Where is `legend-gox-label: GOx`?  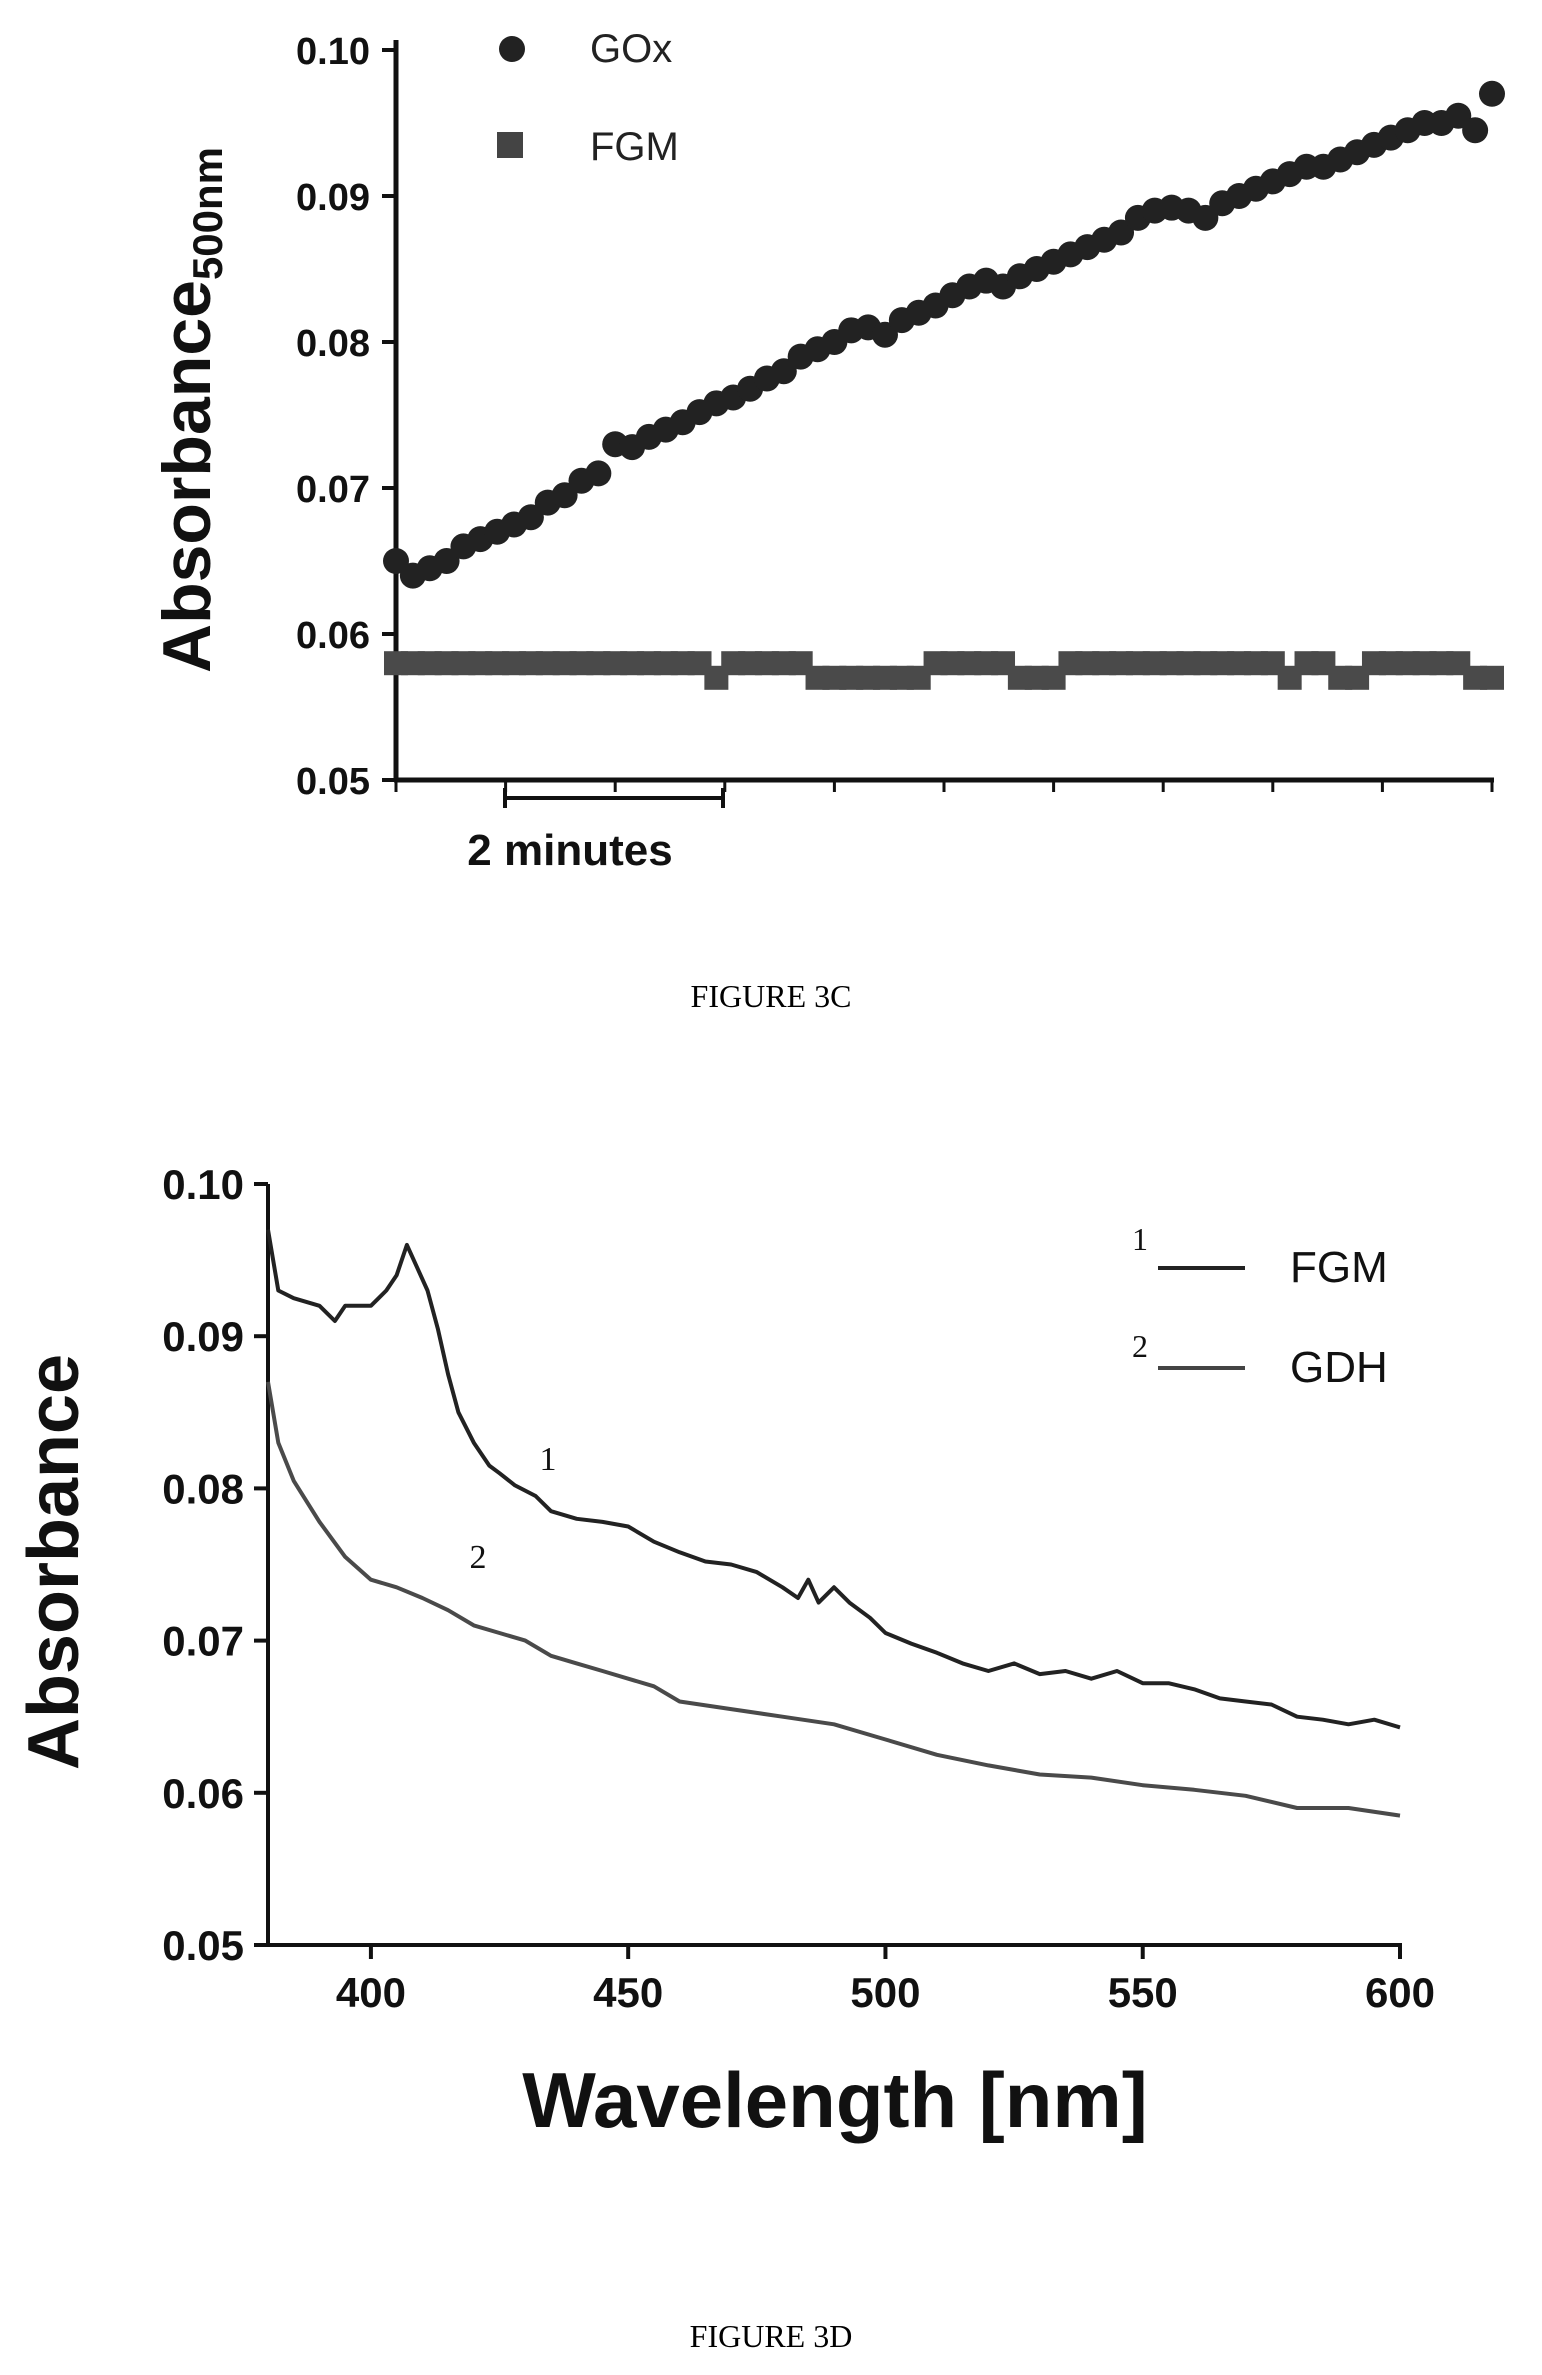
legend-gox-label: GOx is located at coordinates (631, 49).